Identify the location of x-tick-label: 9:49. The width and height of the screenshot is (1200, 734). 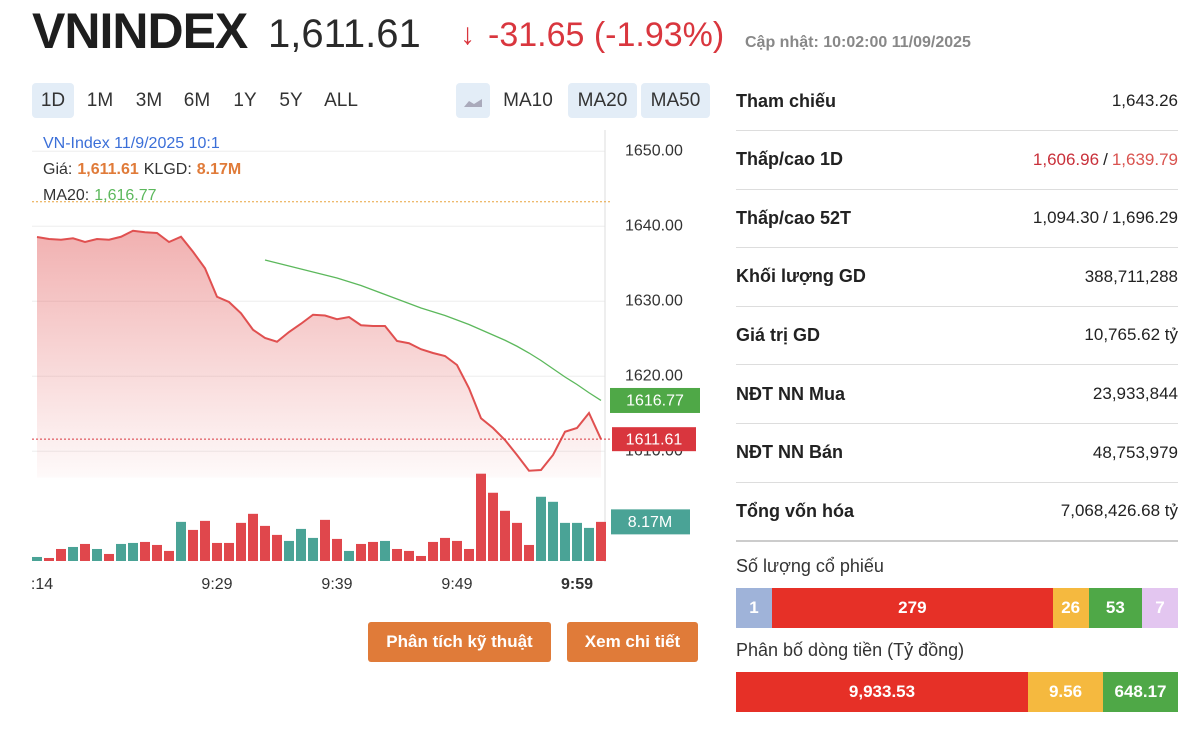
(456, 584).